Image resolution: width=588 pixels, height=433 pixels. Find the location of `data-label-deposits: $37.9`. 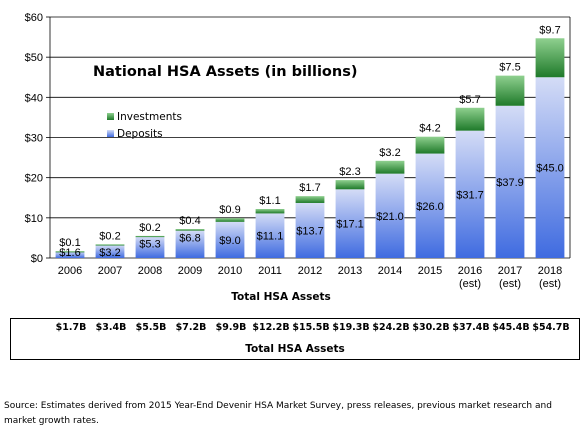

data-label-deposits: $37.9 is located at coordinates (510, 183).